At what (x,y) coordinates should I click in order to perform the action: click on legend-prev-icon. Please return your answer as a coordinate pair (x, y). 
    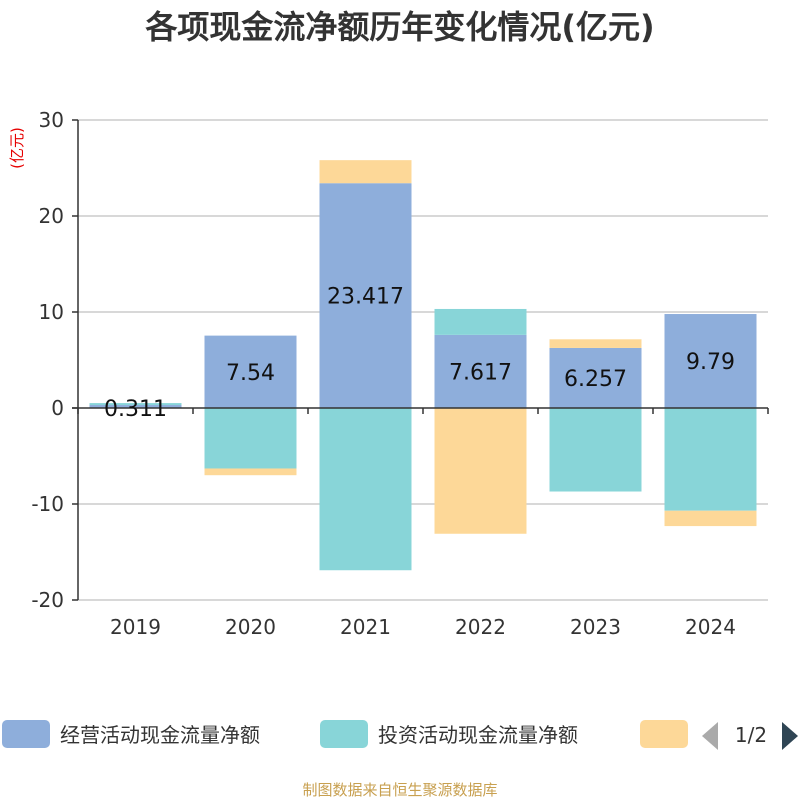
    Looking at the image, I should click on (710, 736).